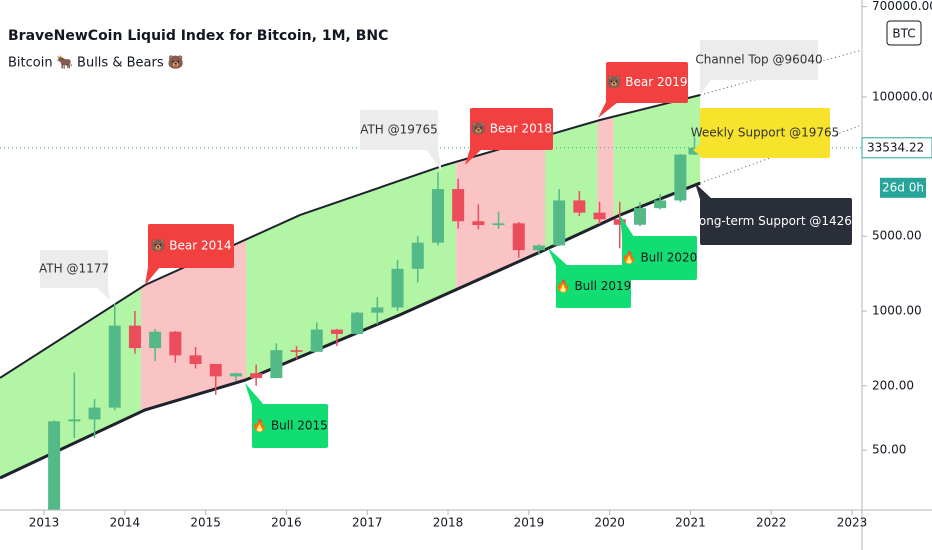 This screenshot has width=932, height=550. I want to click on annotation-label: 🔥 Bull 2019, so click(594, 286).